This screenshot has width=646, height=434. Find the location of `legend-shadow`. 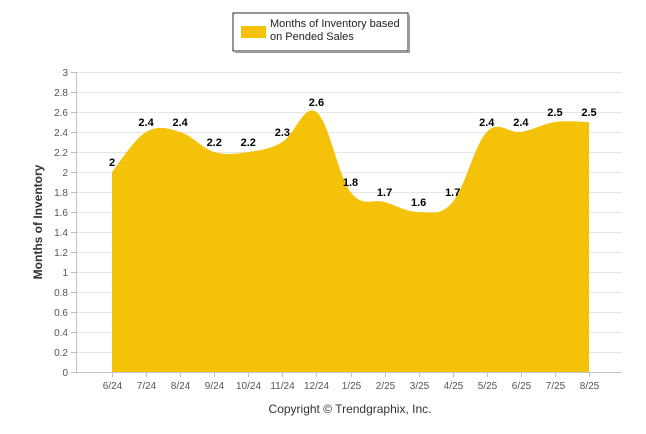

legend-shadow is located at coordinates (409, 33).